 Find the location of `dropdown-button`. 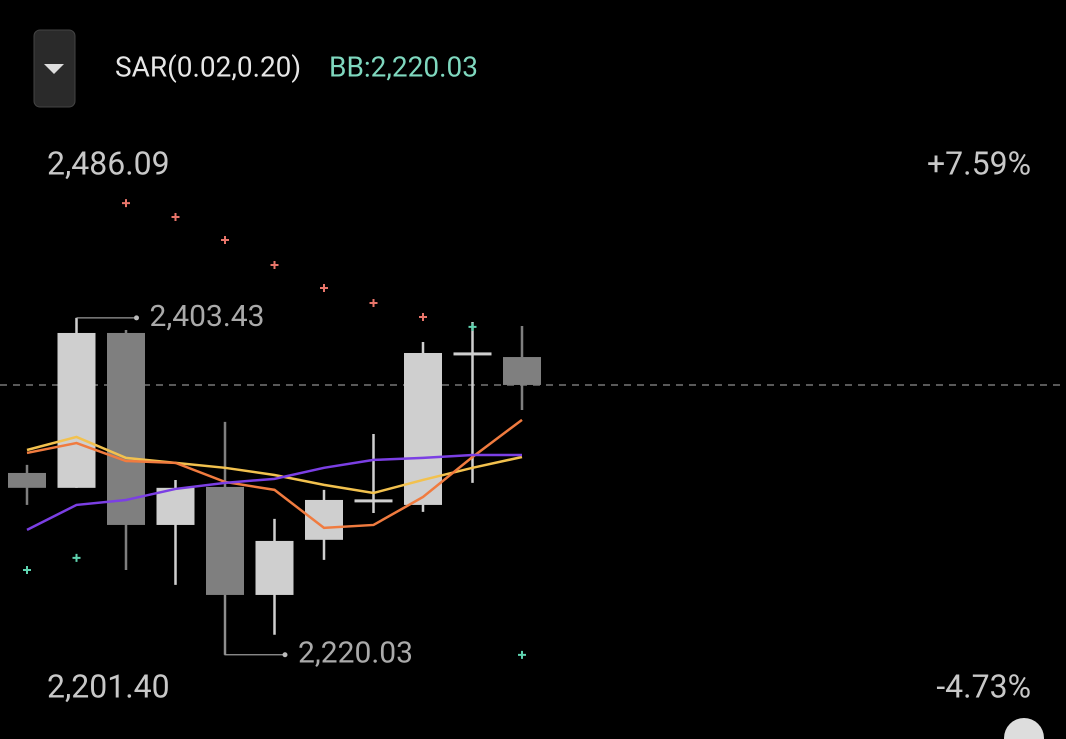

dropdown-button is located at coordinates (54, 68).